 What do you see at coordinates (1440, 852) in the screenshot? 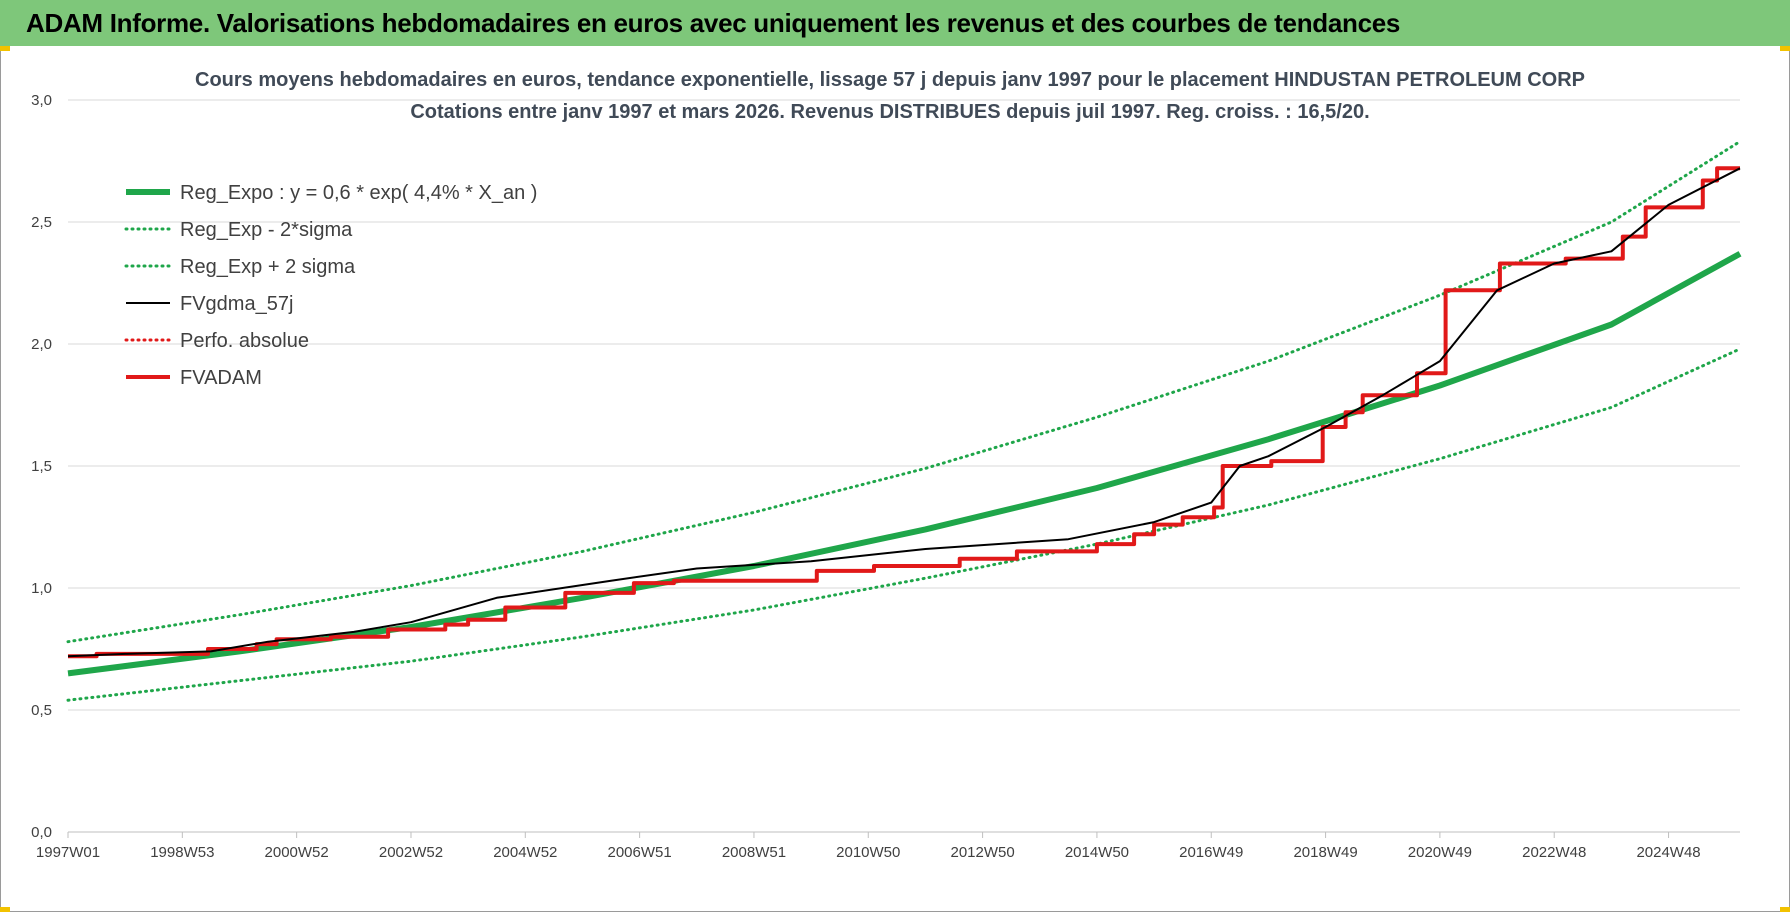
I see `x-tick-label: 2020W49` at bounding box center [1440, 852].